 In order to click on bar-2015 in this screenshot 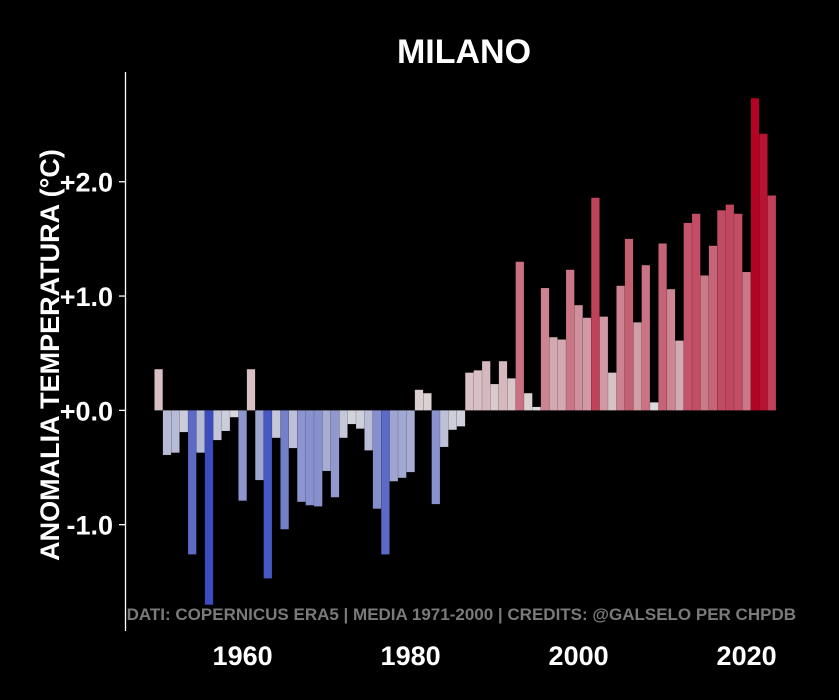, I will do `click(704, 343)`.